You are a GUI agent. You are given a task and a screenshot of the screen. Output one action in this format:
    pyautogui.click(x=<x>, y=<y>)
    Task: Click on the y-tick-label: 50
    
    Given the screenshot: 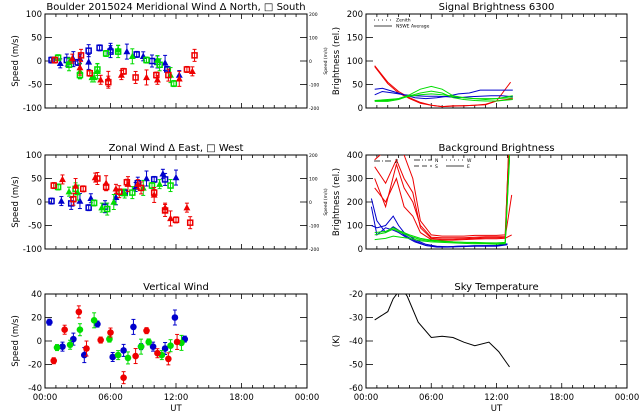 What is the action you would take?
    pyautogui.click(x=357, y=86)
    